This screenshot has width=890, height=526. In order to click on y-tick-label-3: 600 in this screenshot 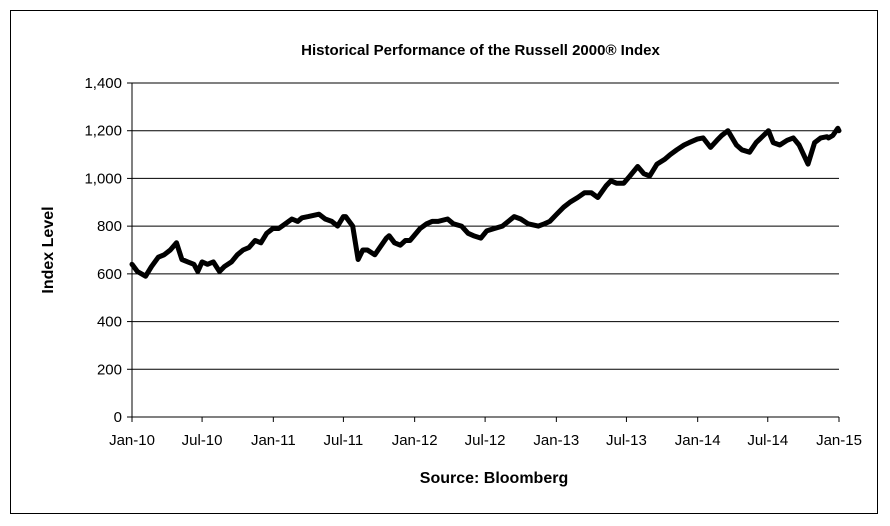, I will do `click(109, 274)`.